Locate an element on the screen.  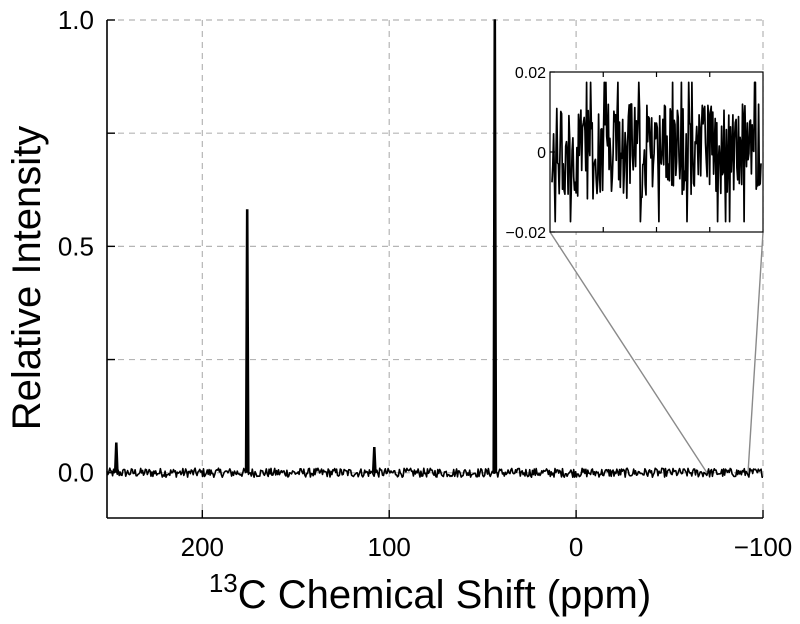
inset-y-tick-label: −0.02 is located at coordinates (526, 233).